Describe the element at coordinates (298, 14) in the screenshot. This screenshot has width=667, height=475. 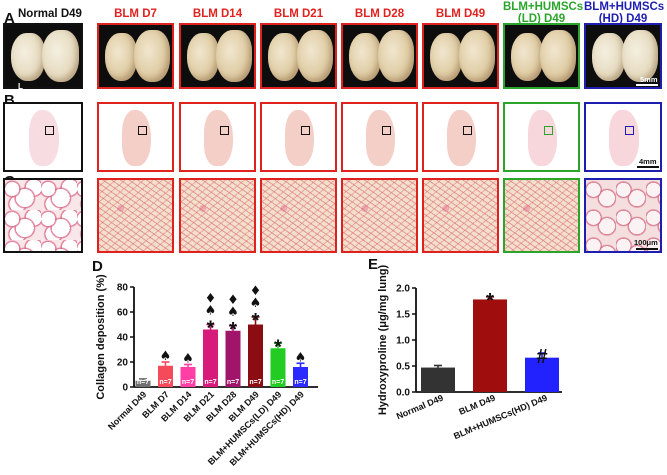
I see `column-label-3: BLM D21` at that location.